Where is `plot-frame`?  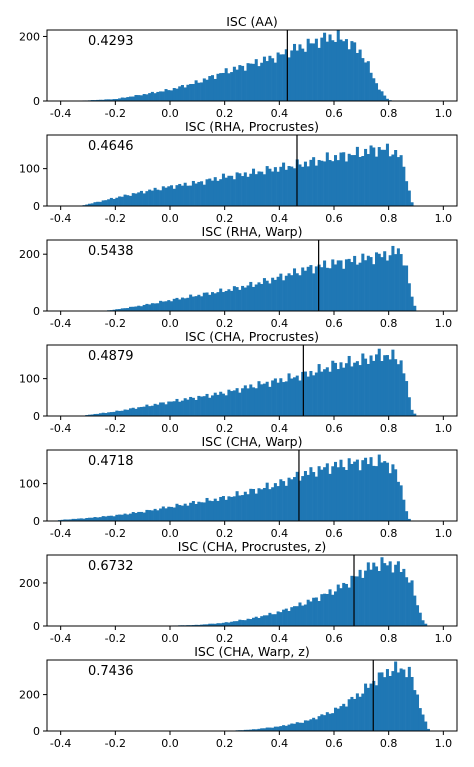 plot-frame is located at coordinates (252, 485).